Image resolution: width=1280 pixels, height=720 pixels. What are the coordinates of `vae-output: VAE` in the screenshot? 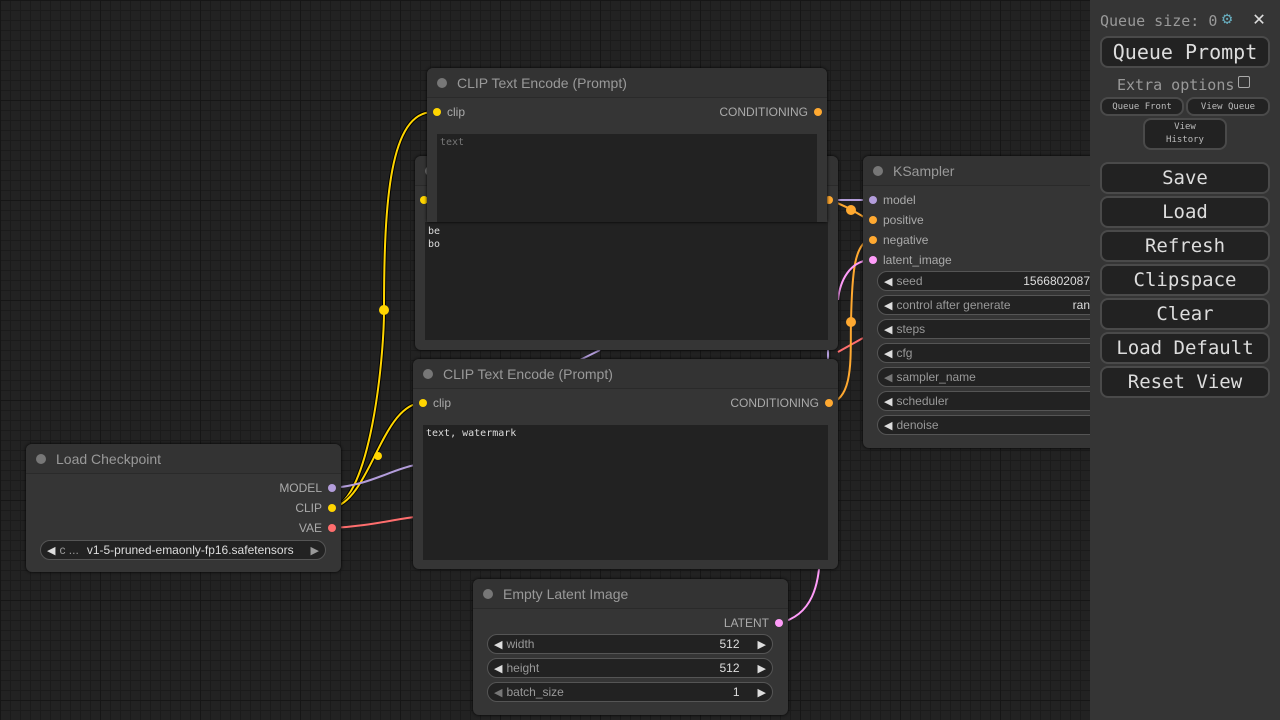 It's located at (317, 528).